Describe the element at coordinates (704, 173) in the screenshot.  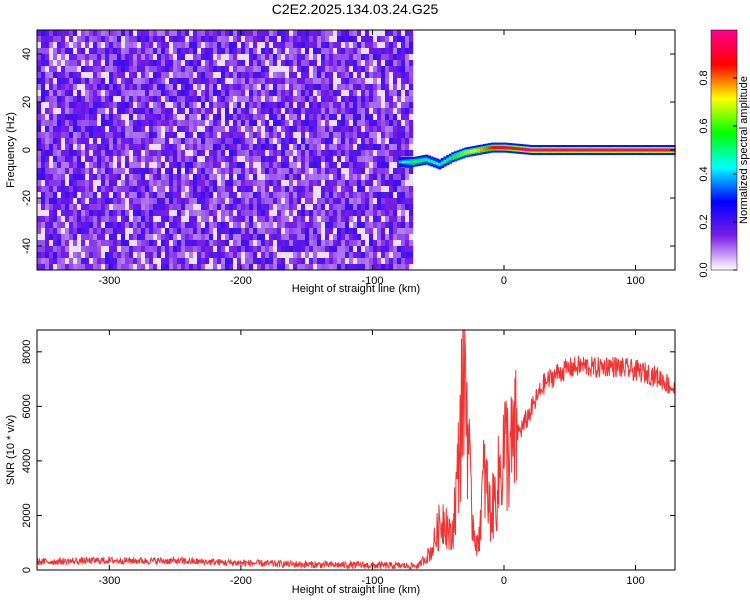
I see `colorbar-tick-label: 0.4` at that location.